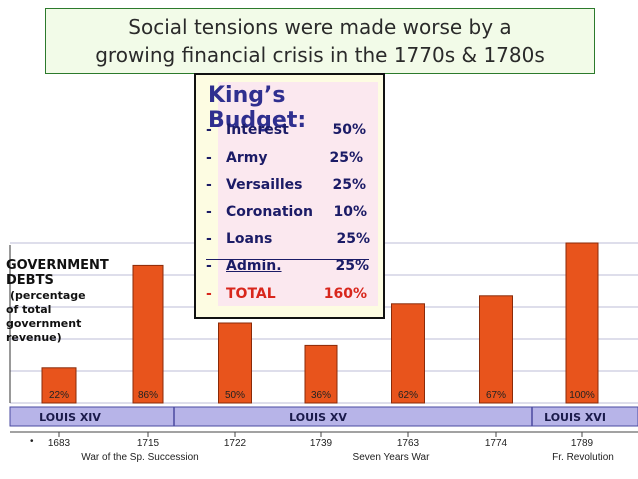  I want to click on budget-row-name: Army, so click(247, 158).